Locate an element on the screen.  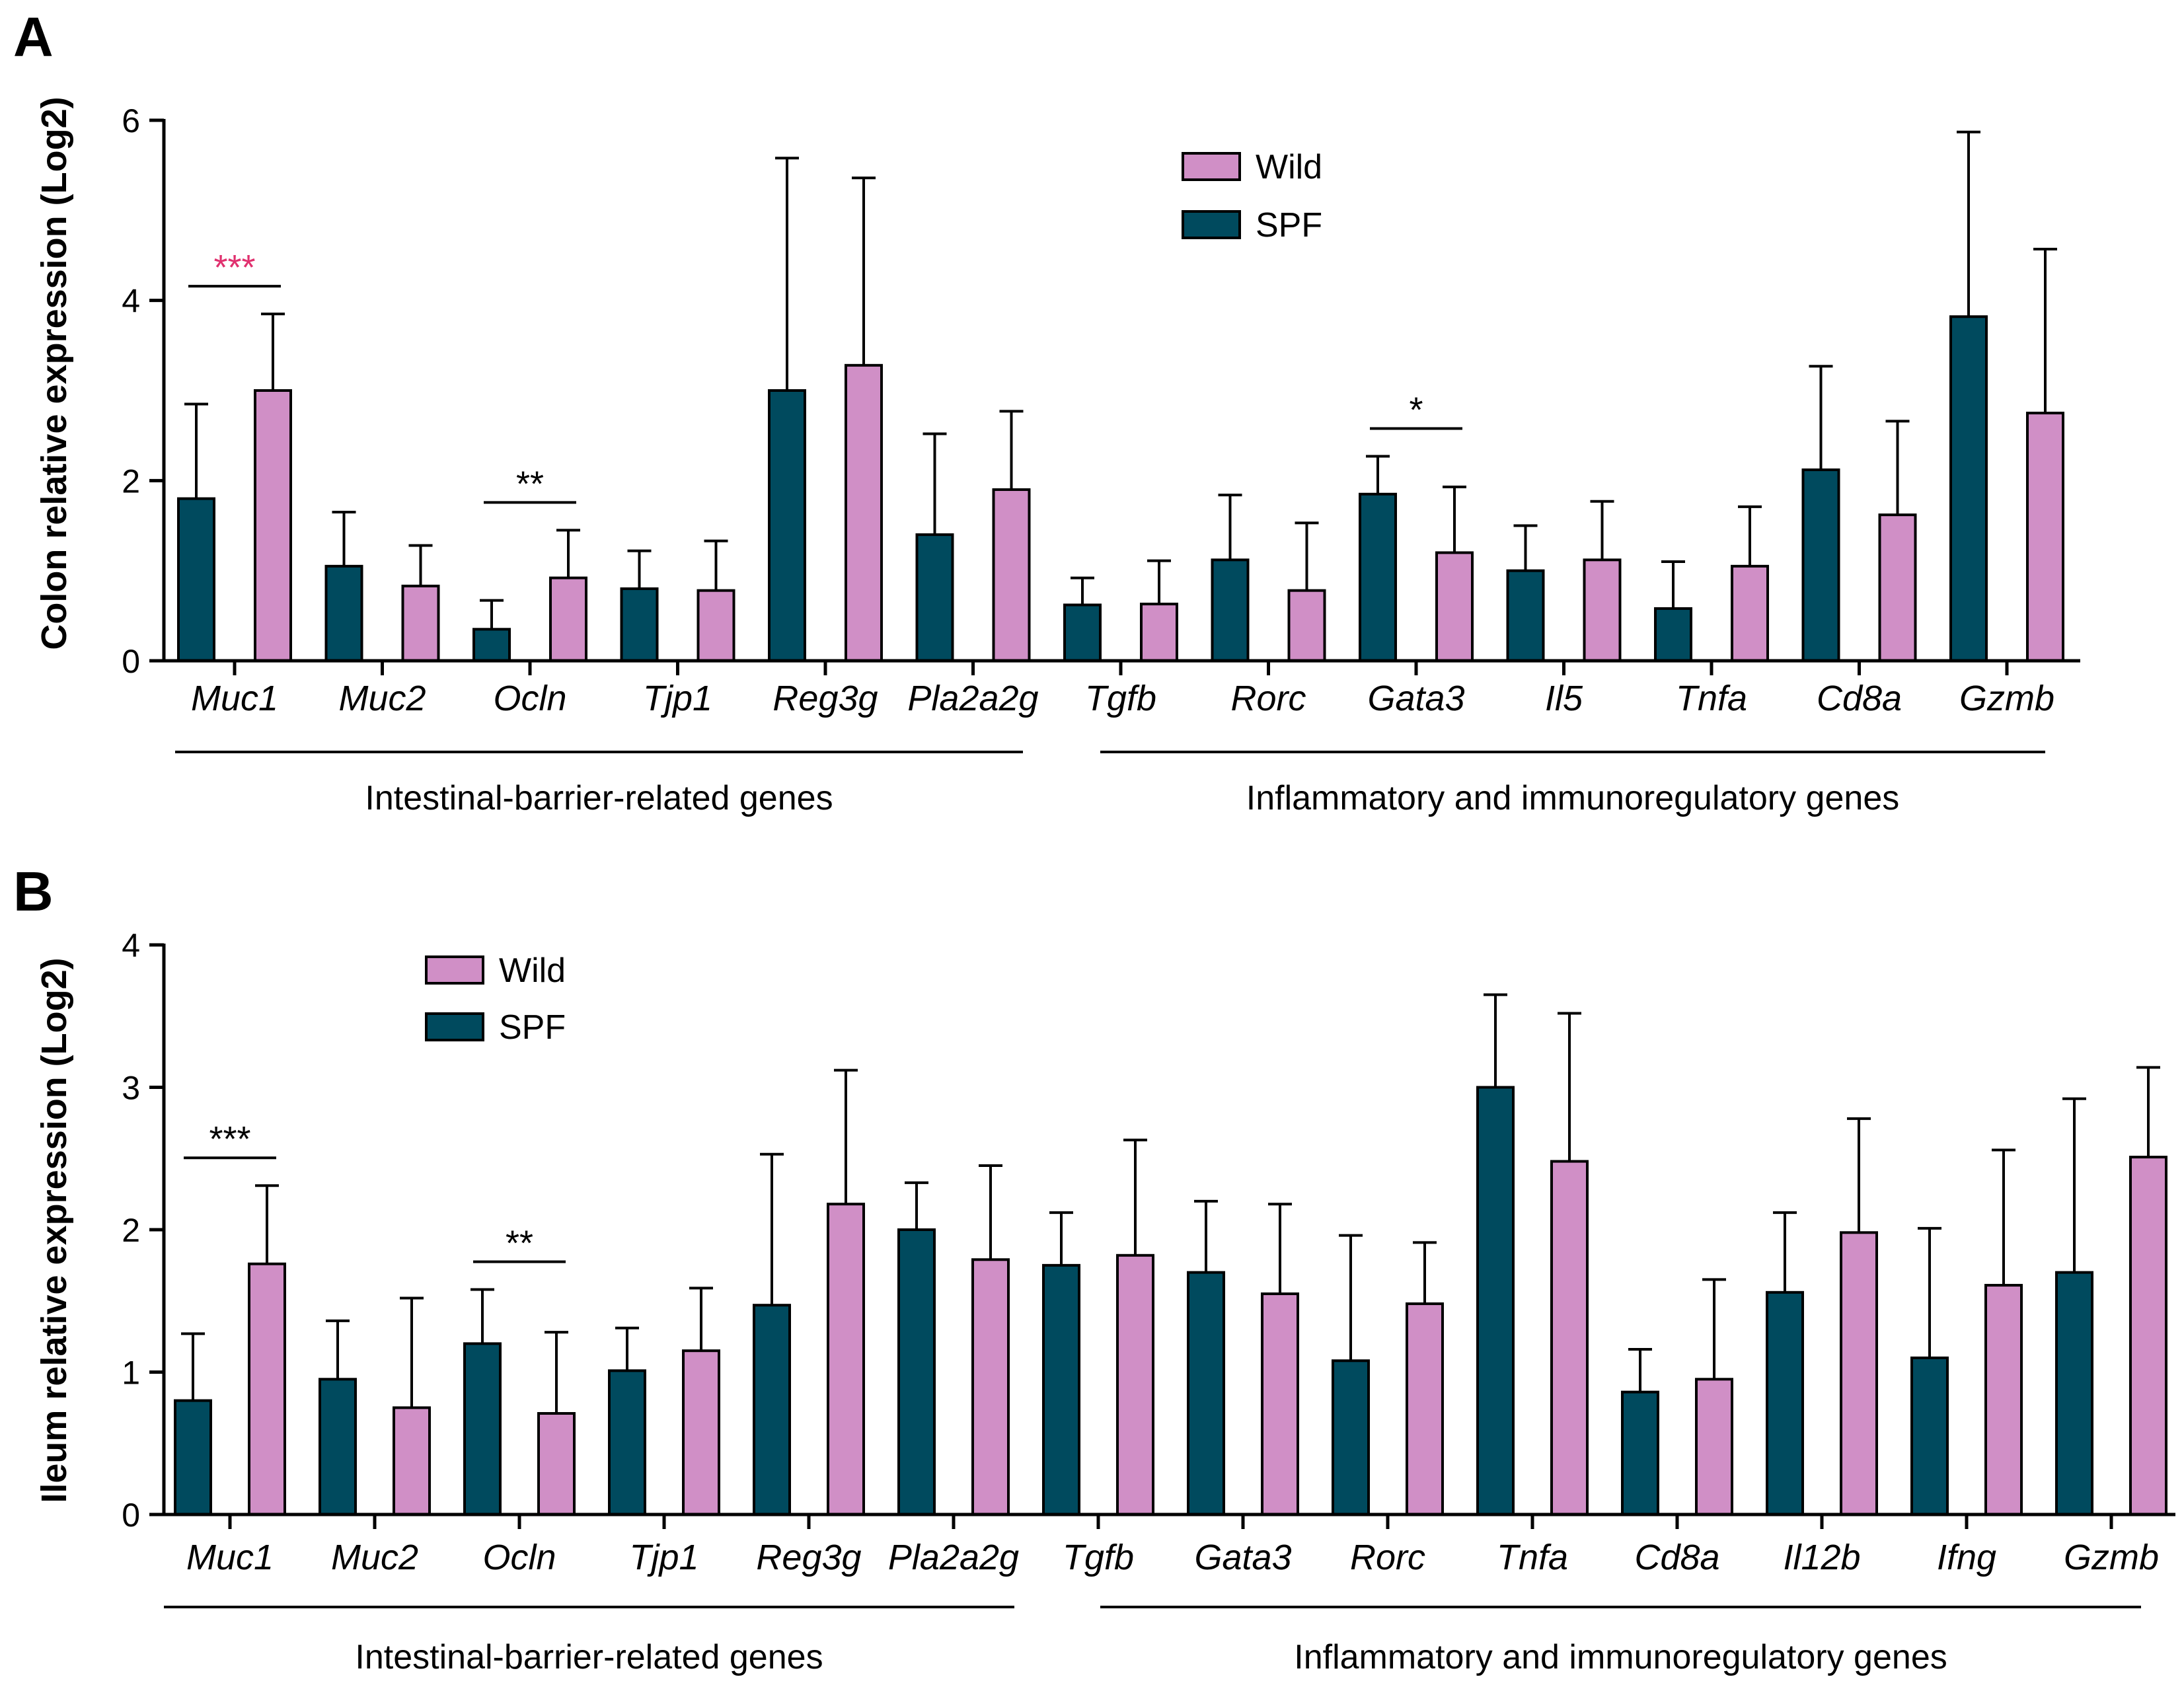
panel-a-legend: Wild SPF is located at coordinates (1252, 196).